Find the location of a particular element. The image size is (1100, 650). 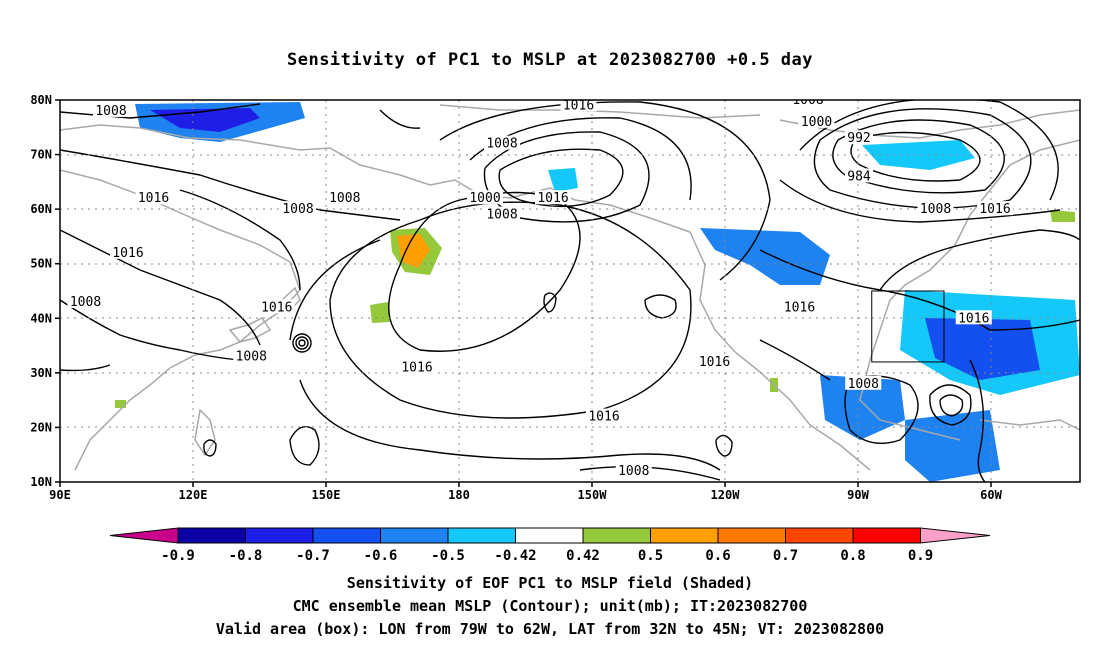

contour-label: 992 is located at coordinates (858, 138).